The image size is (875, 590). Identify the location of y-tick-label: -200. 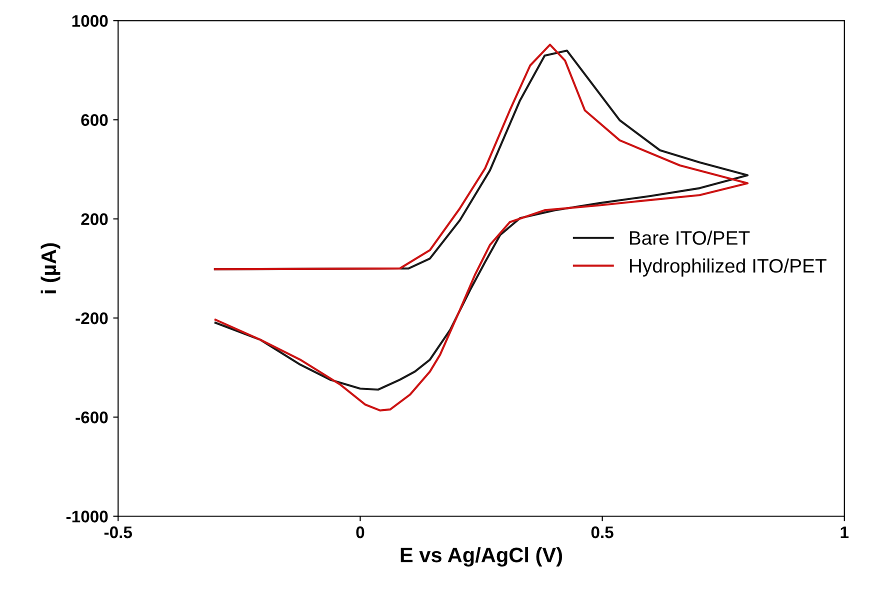
(92, 318).